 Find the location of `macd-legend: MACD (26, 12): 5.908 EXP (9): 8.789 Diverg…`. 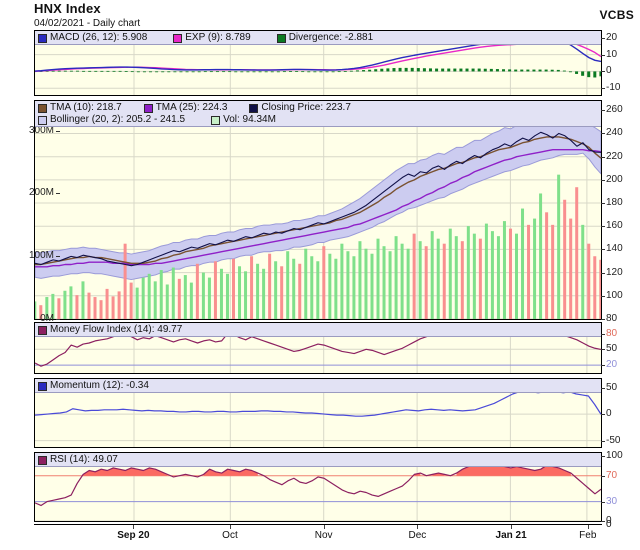

macd-legend: MACD (26, 12): 5.908 EXP (9): 8.789 Diverg… is located at coordinates (318, 38).